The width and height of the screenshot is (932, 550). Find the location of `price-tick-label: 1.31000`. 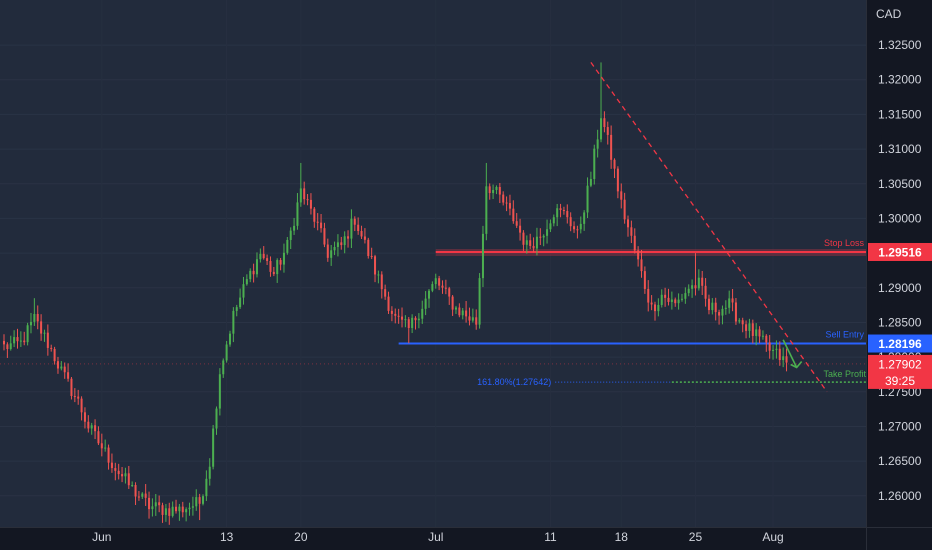

price-tick-label: 1.31000 is located at coordinates (900, 149).